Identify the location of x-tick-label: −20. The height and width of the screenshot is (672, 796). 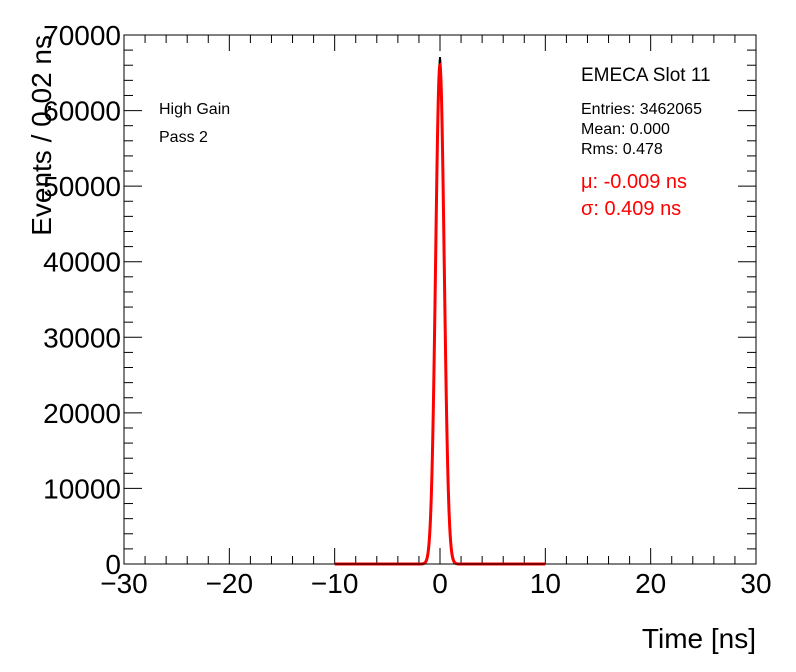
(230, 583).